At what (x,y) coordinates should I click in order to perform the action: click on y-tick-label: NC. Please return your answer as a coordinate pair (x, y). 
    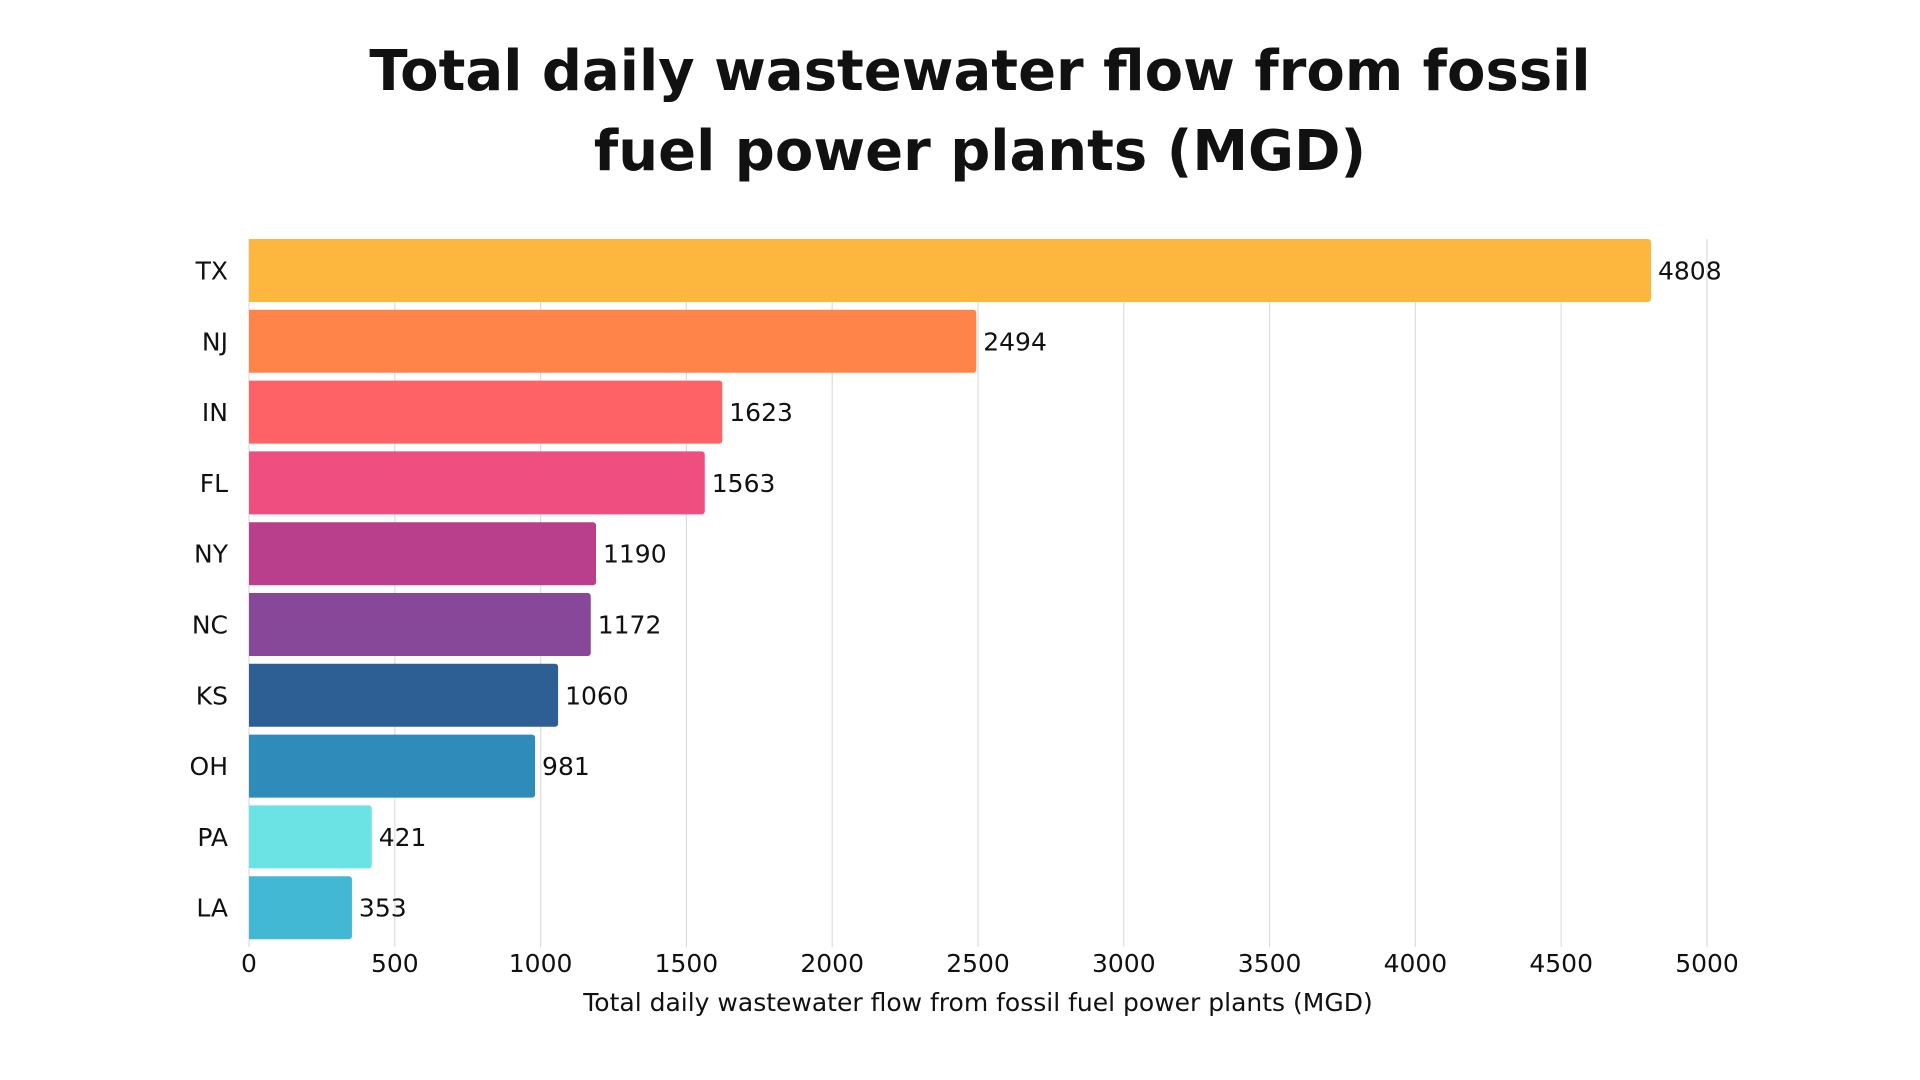
    Looking at the image, I should click on (210, 625).